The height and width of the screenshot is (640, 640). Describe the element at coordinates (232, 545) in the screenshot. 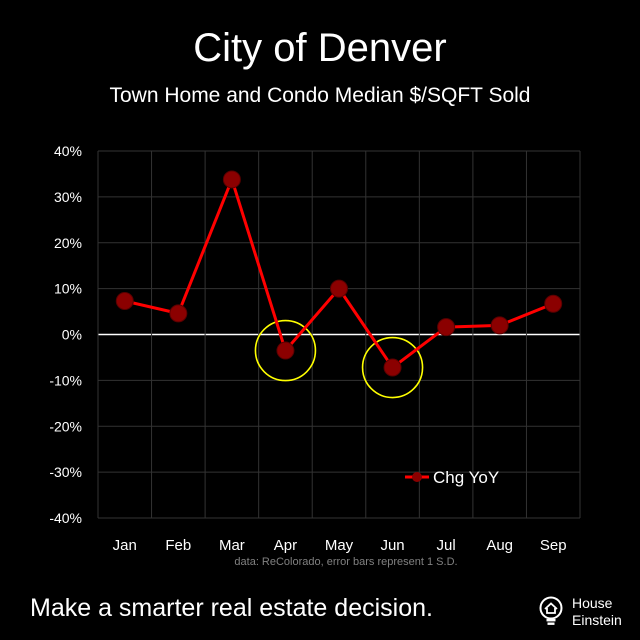

I see `x-tick-label: Mar` at that location.